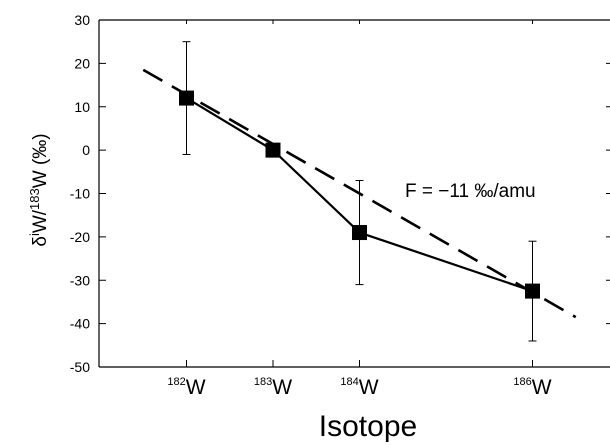 The image size is (610, 445). What do you see at coordinates (82, 63) in the screenshot?
I see `y-tick-label: 20` at bounding box center [82, 63].